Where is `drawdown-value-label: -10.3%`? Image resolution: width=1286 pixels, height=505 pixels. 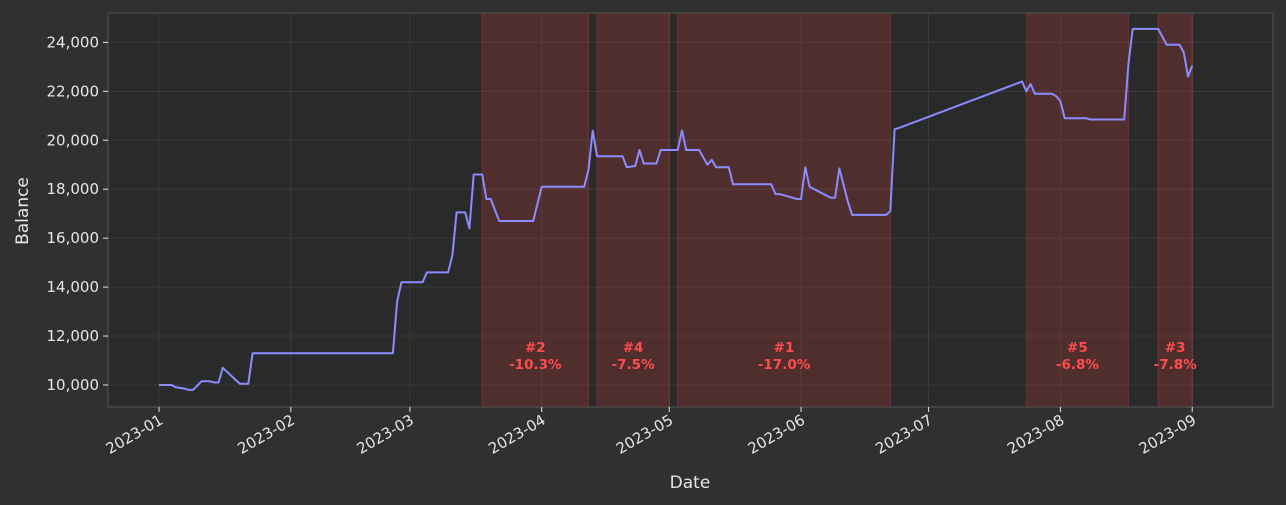
drawdown-value-label: -10.3% is located at coordinates (535, 365).